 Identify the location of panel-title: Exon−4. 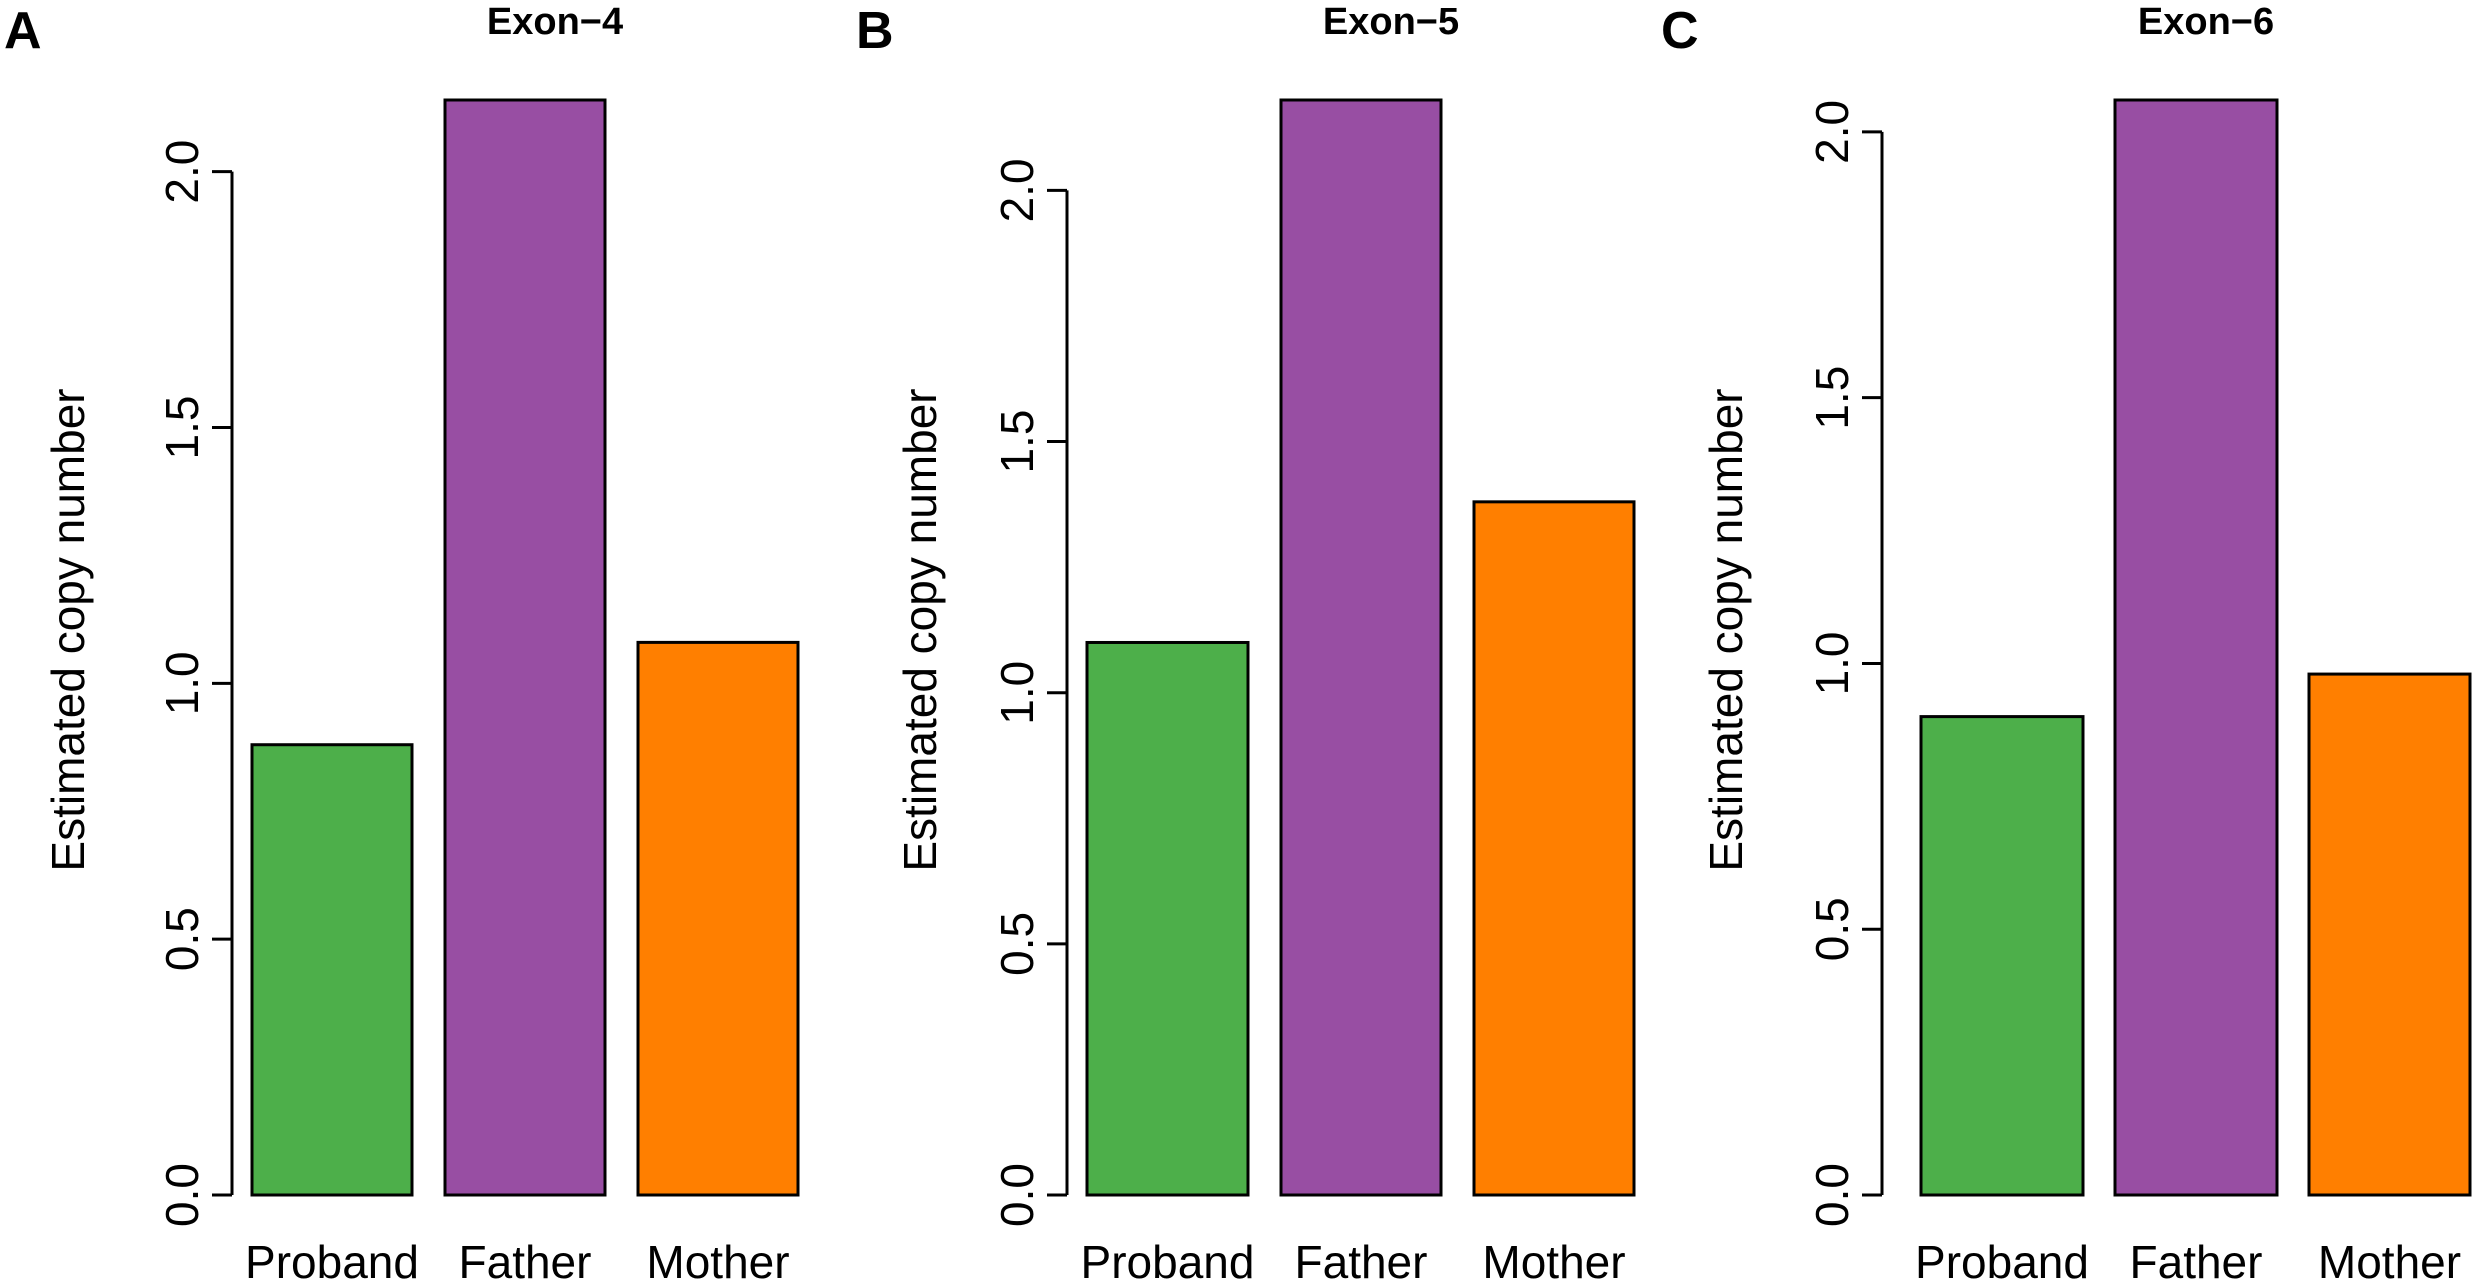
(555, 22).